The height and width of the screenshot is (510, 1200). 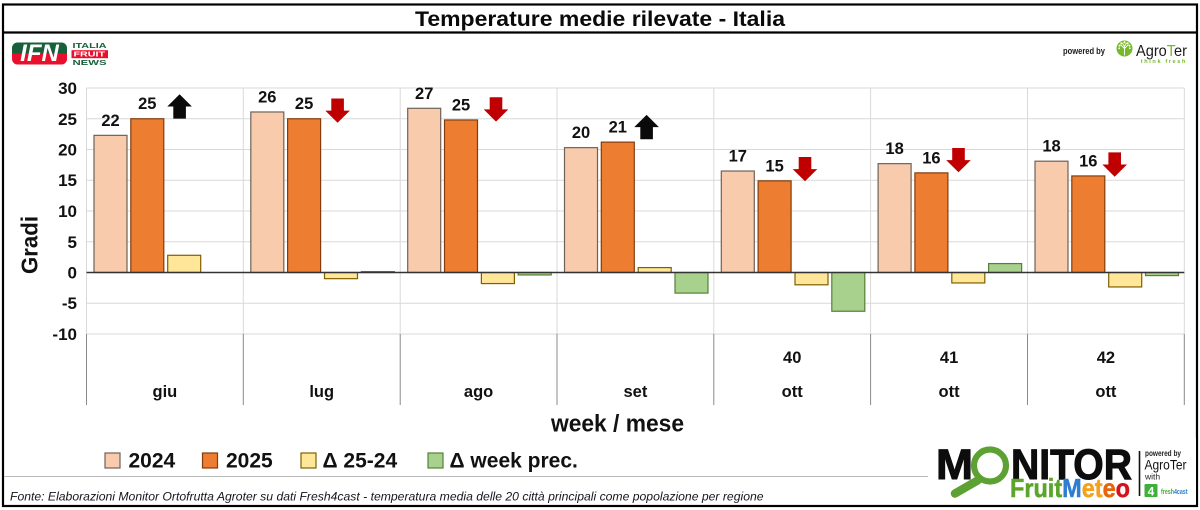 I want to click on svg-text: lug, so click(x=321, y=392).